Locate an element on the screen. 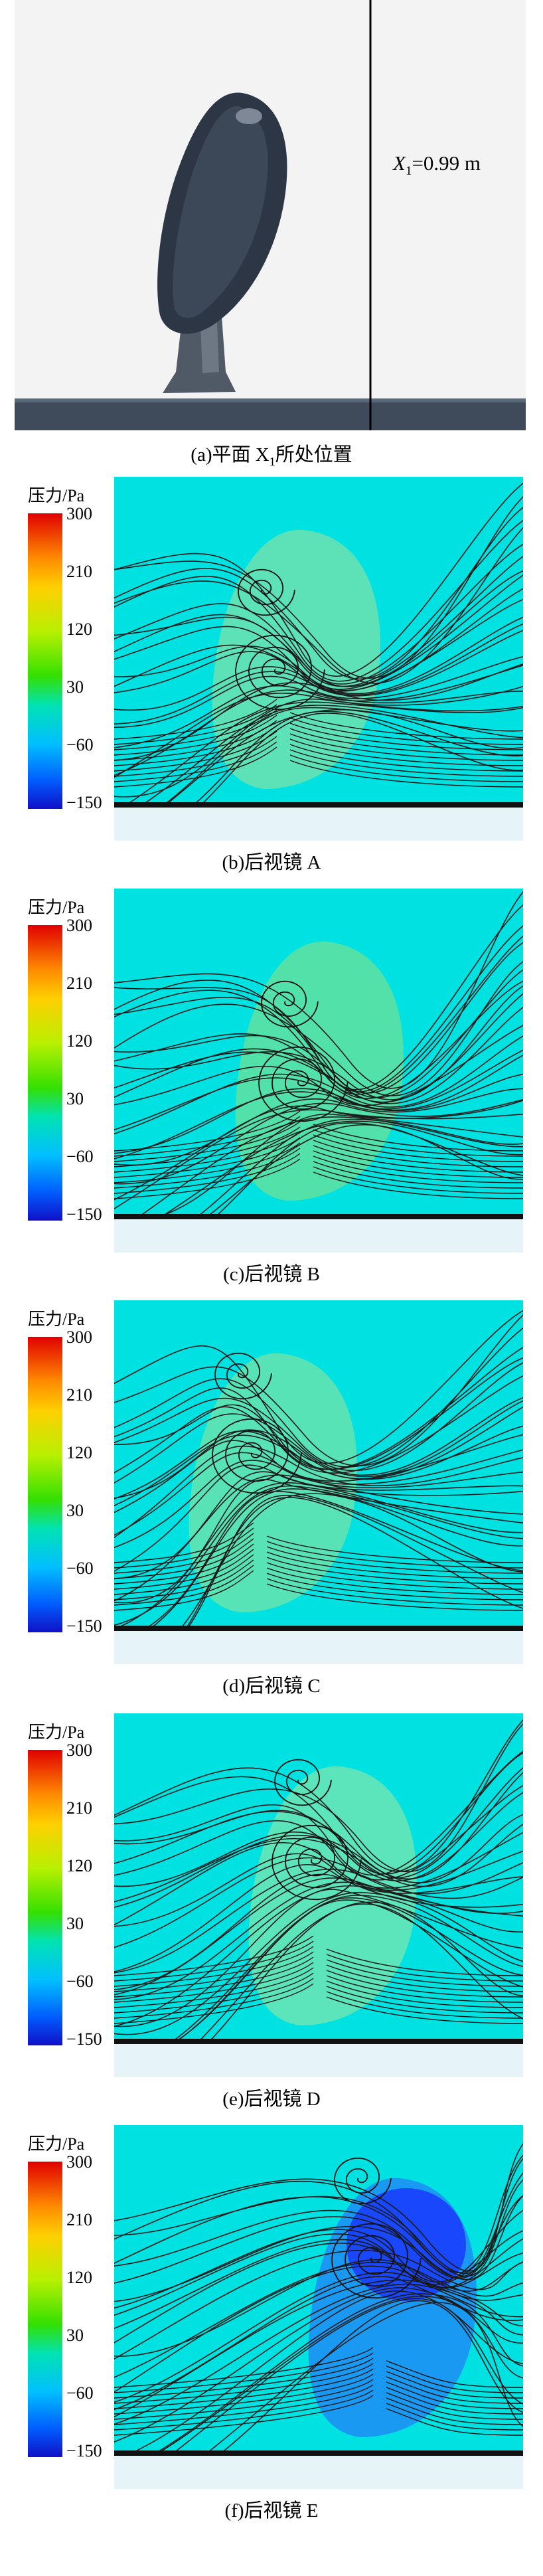 This screenshot has height=2576, width=543. panel-caption: (d)后视镜 C is located at coordinates (271, 1686).